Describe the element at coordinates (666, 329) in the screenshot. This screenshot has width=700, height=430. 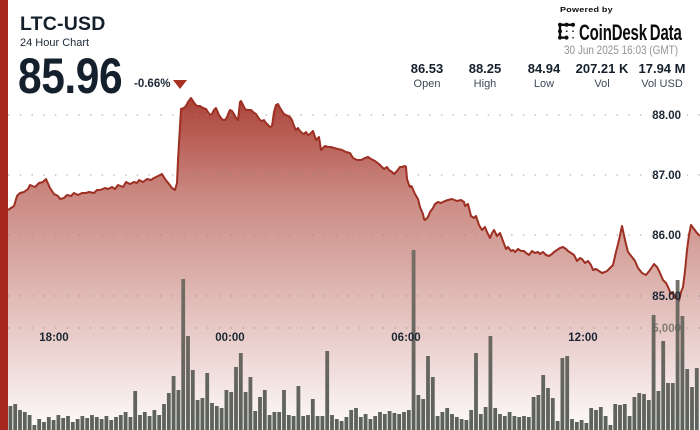
I see `svg-text: 5,000` at that location.